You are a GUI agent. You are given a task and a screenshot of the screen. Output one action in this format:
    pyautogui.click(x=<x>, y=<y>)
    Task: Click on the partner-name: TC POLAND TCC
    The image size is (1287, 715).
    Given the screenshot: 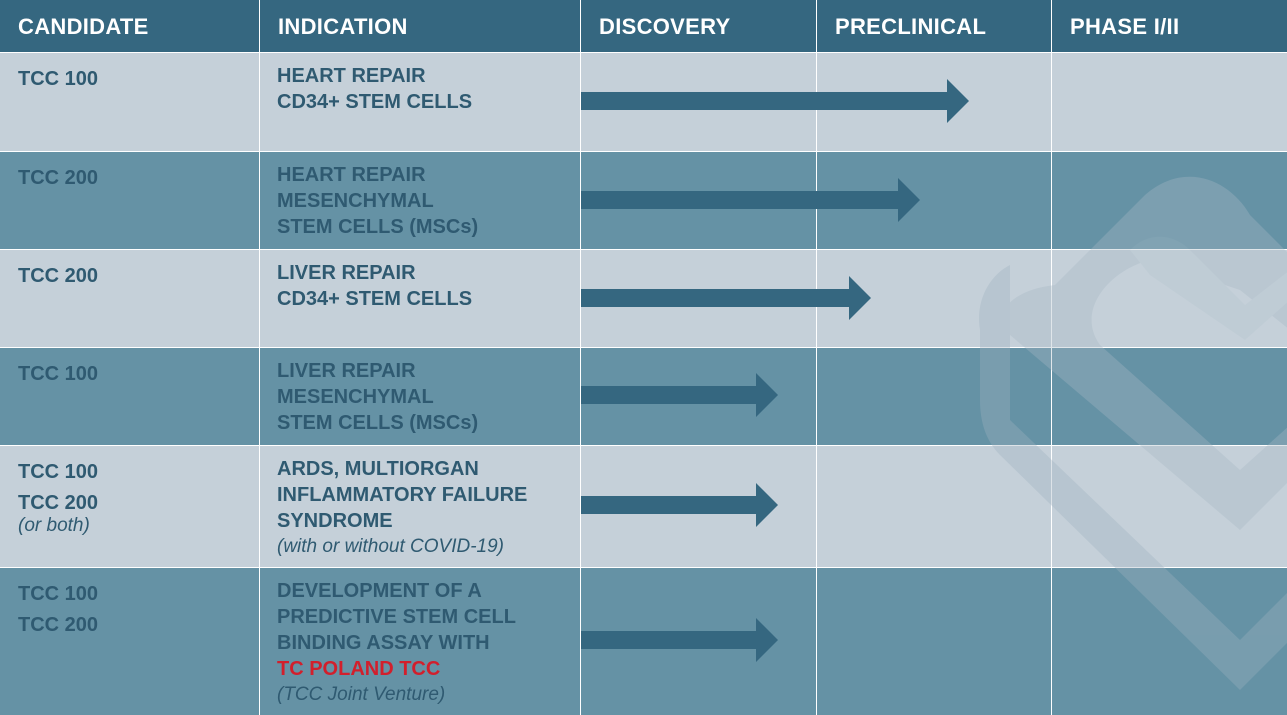 What is the action you would take?
    pyautogui.click(x=359, y=669)
    